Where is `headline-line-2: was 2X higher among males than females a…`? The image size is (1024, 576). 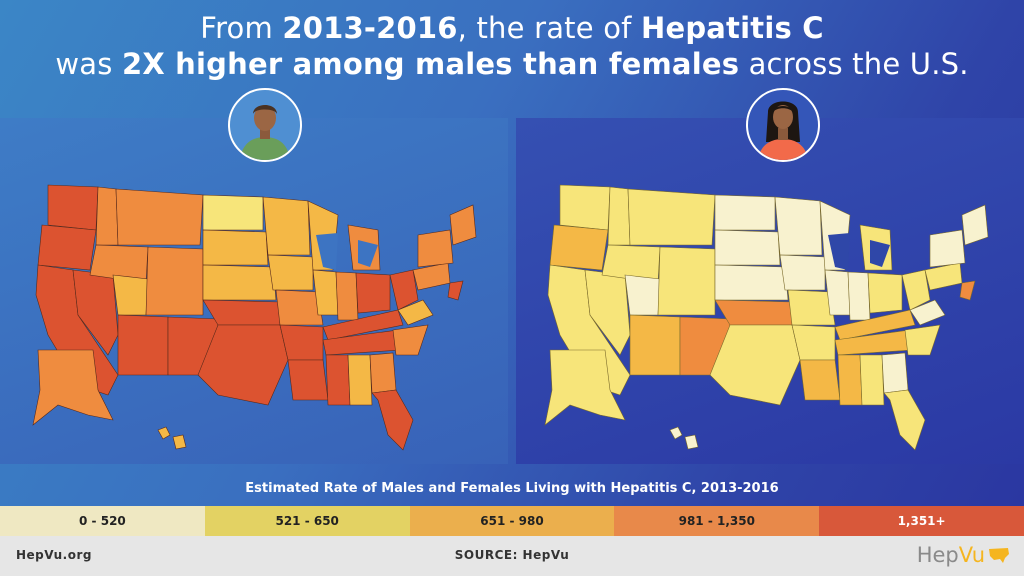 headline-line-2: was 2X higher among males than females a… is located at coordinates (512, 64).